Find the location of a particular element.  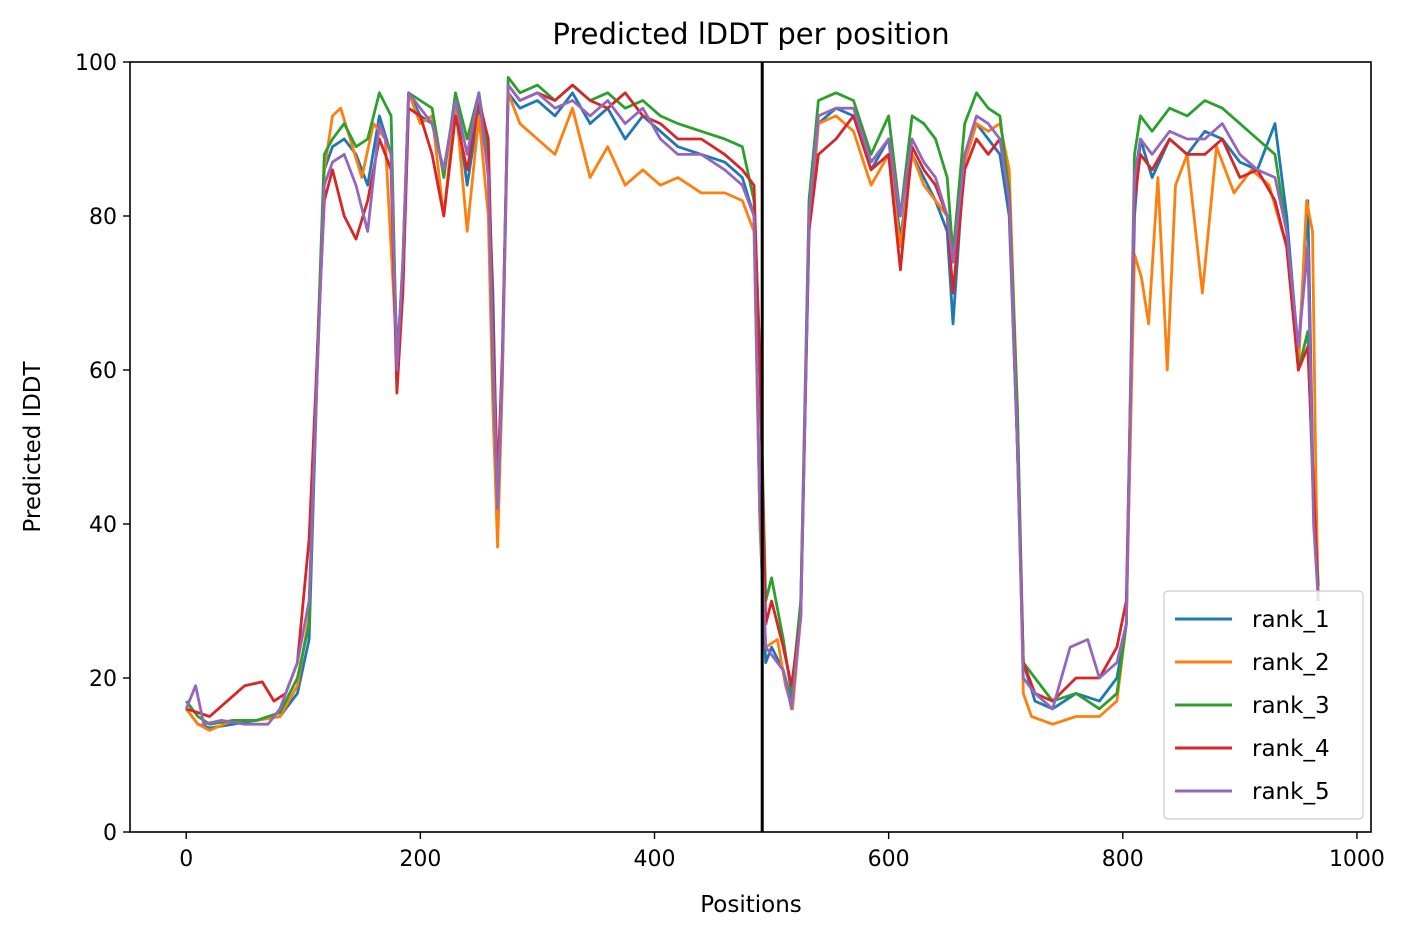

x-tick-label: 600 is located at coordinates (889, 859).